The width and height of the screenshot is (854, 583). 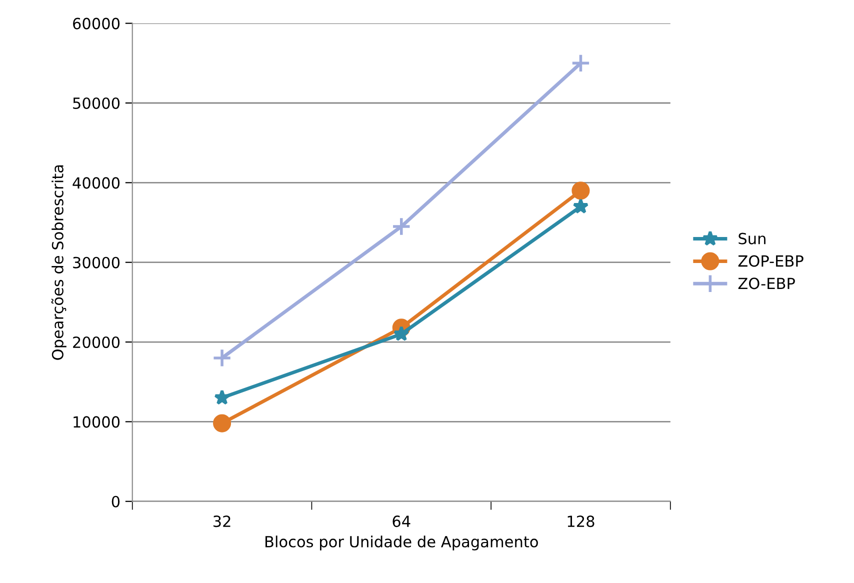 What do you see at coordinates (581, 522) in the screenshot?
I see `x-tick-label: 128` at bounding box center [581, 522].